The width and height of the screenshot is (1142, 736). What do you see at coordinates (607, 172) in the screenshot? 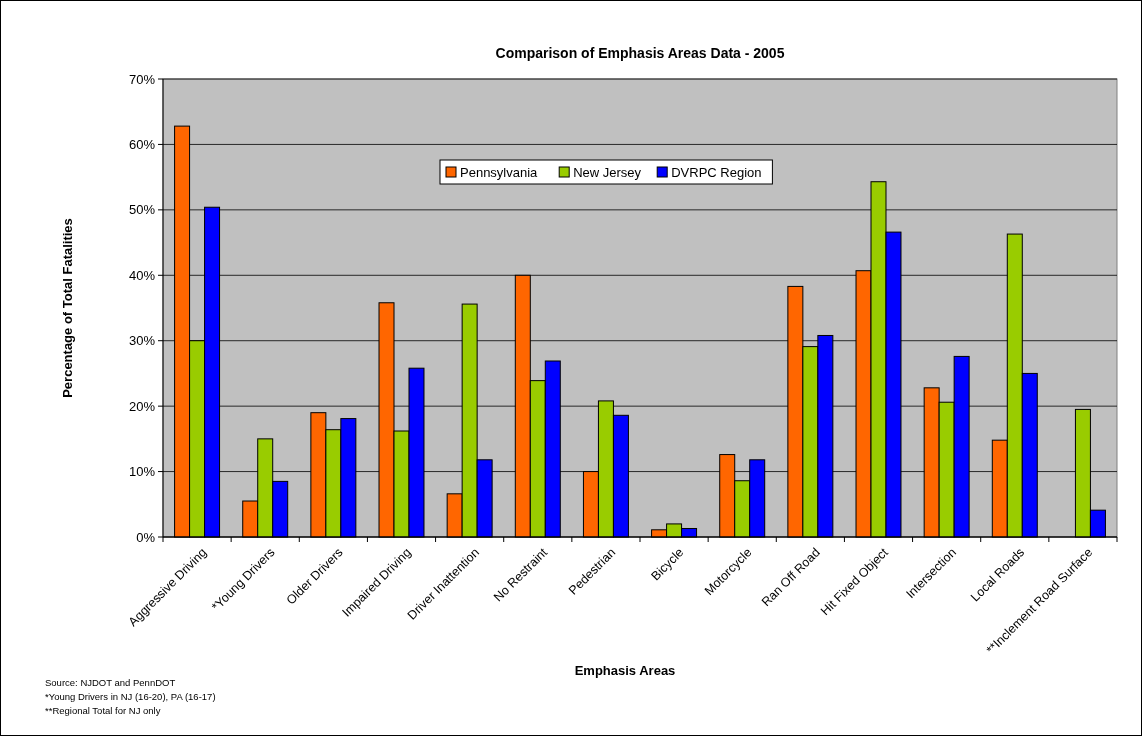
I see `legend-label: New Jersey` at bounding box center [607, 172].